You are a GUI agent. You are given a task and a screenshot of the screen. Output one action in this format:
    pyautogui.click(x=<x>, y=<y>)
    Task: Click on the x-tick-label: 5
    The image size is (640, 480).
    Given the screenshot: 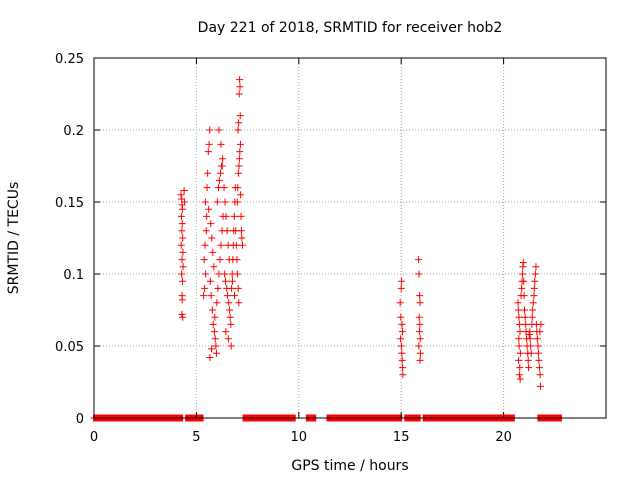 What is the action you would take?
    pyautogui.click(x=196, y=437)
    